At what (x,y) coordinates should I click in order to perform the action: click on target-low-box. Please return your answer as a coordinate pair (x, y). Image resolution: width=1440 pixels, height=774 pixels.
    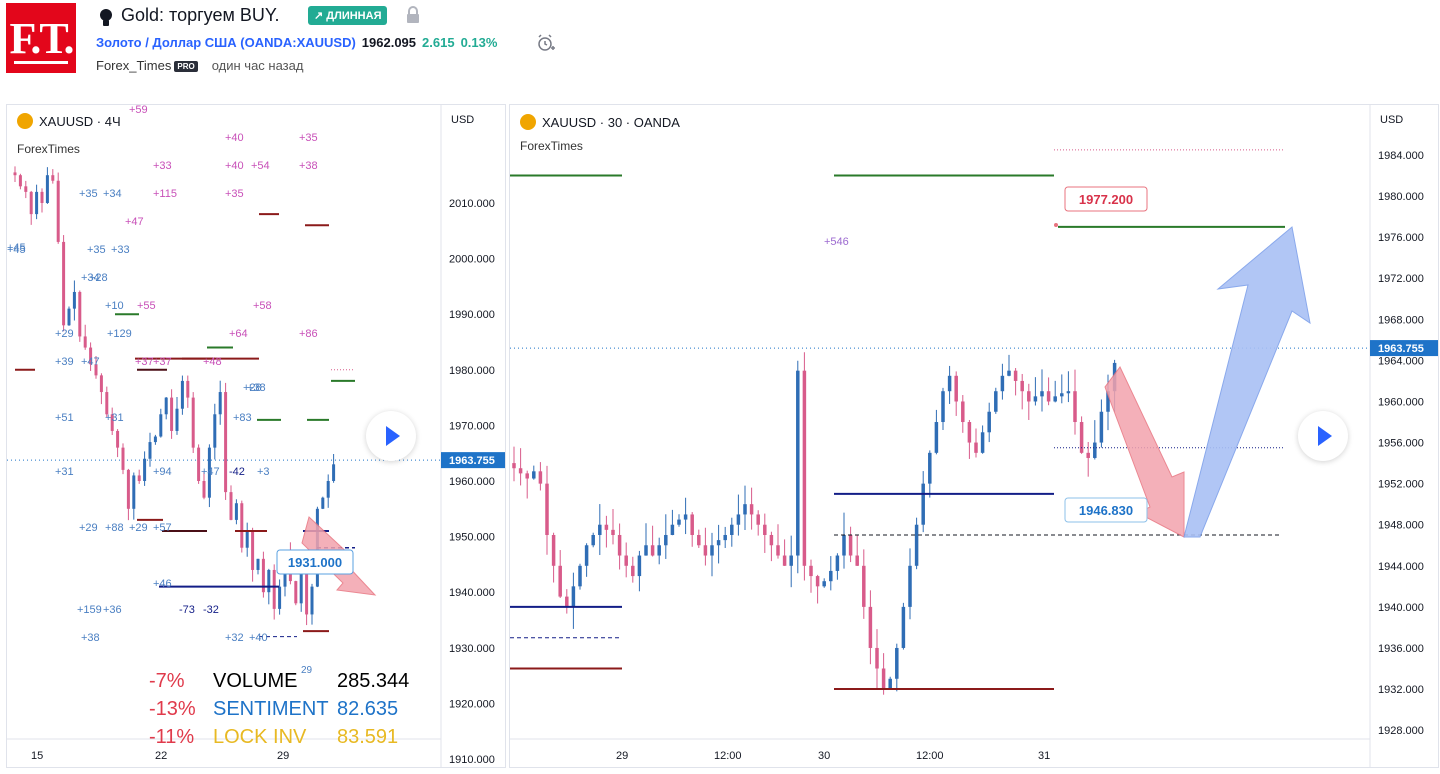
    Looking at the image, I should click on (1106, 510).